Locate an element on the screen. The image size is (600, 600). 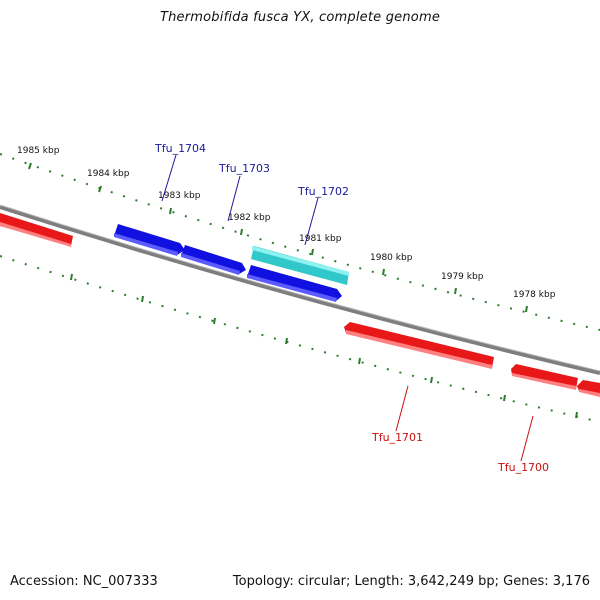
gene-label-tfu-1700: Tfu_1700 is located at coordinates (523, 467).